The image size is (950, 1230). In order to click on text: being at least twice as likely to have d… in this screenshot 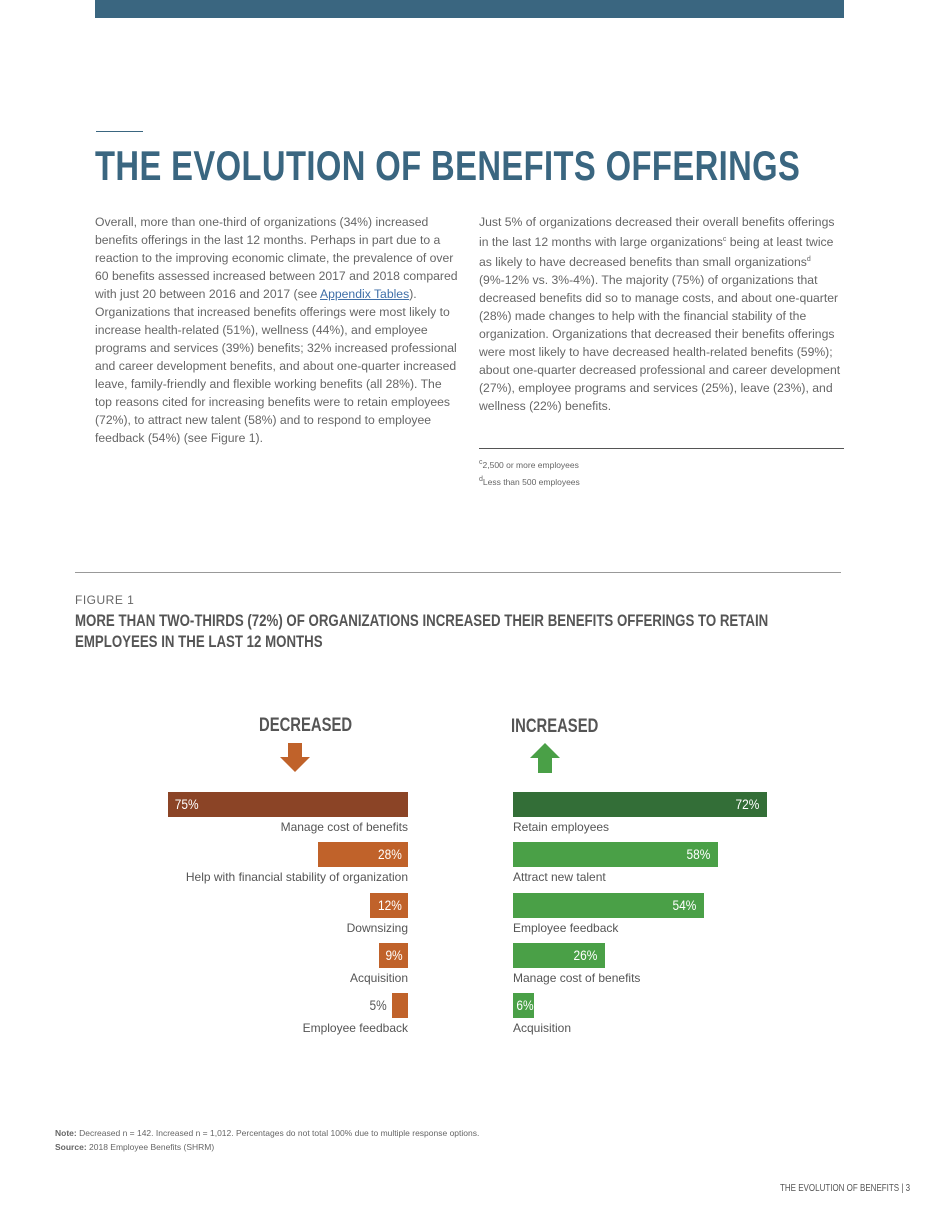, I will do `click(656, 252)`.